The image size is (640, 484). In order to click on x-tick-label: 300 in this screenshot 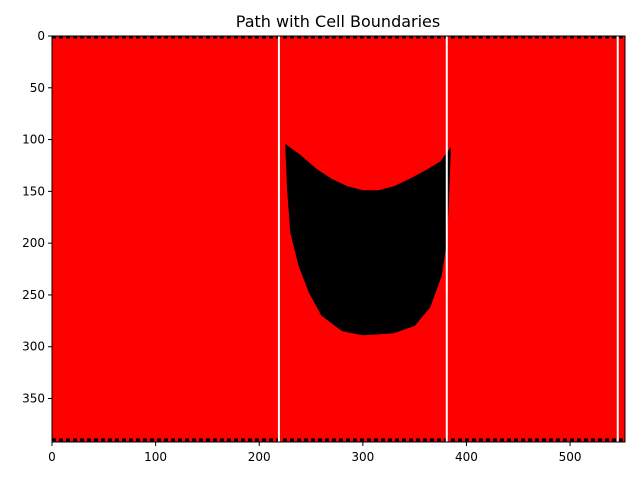, I will do `click(362, 457)`.